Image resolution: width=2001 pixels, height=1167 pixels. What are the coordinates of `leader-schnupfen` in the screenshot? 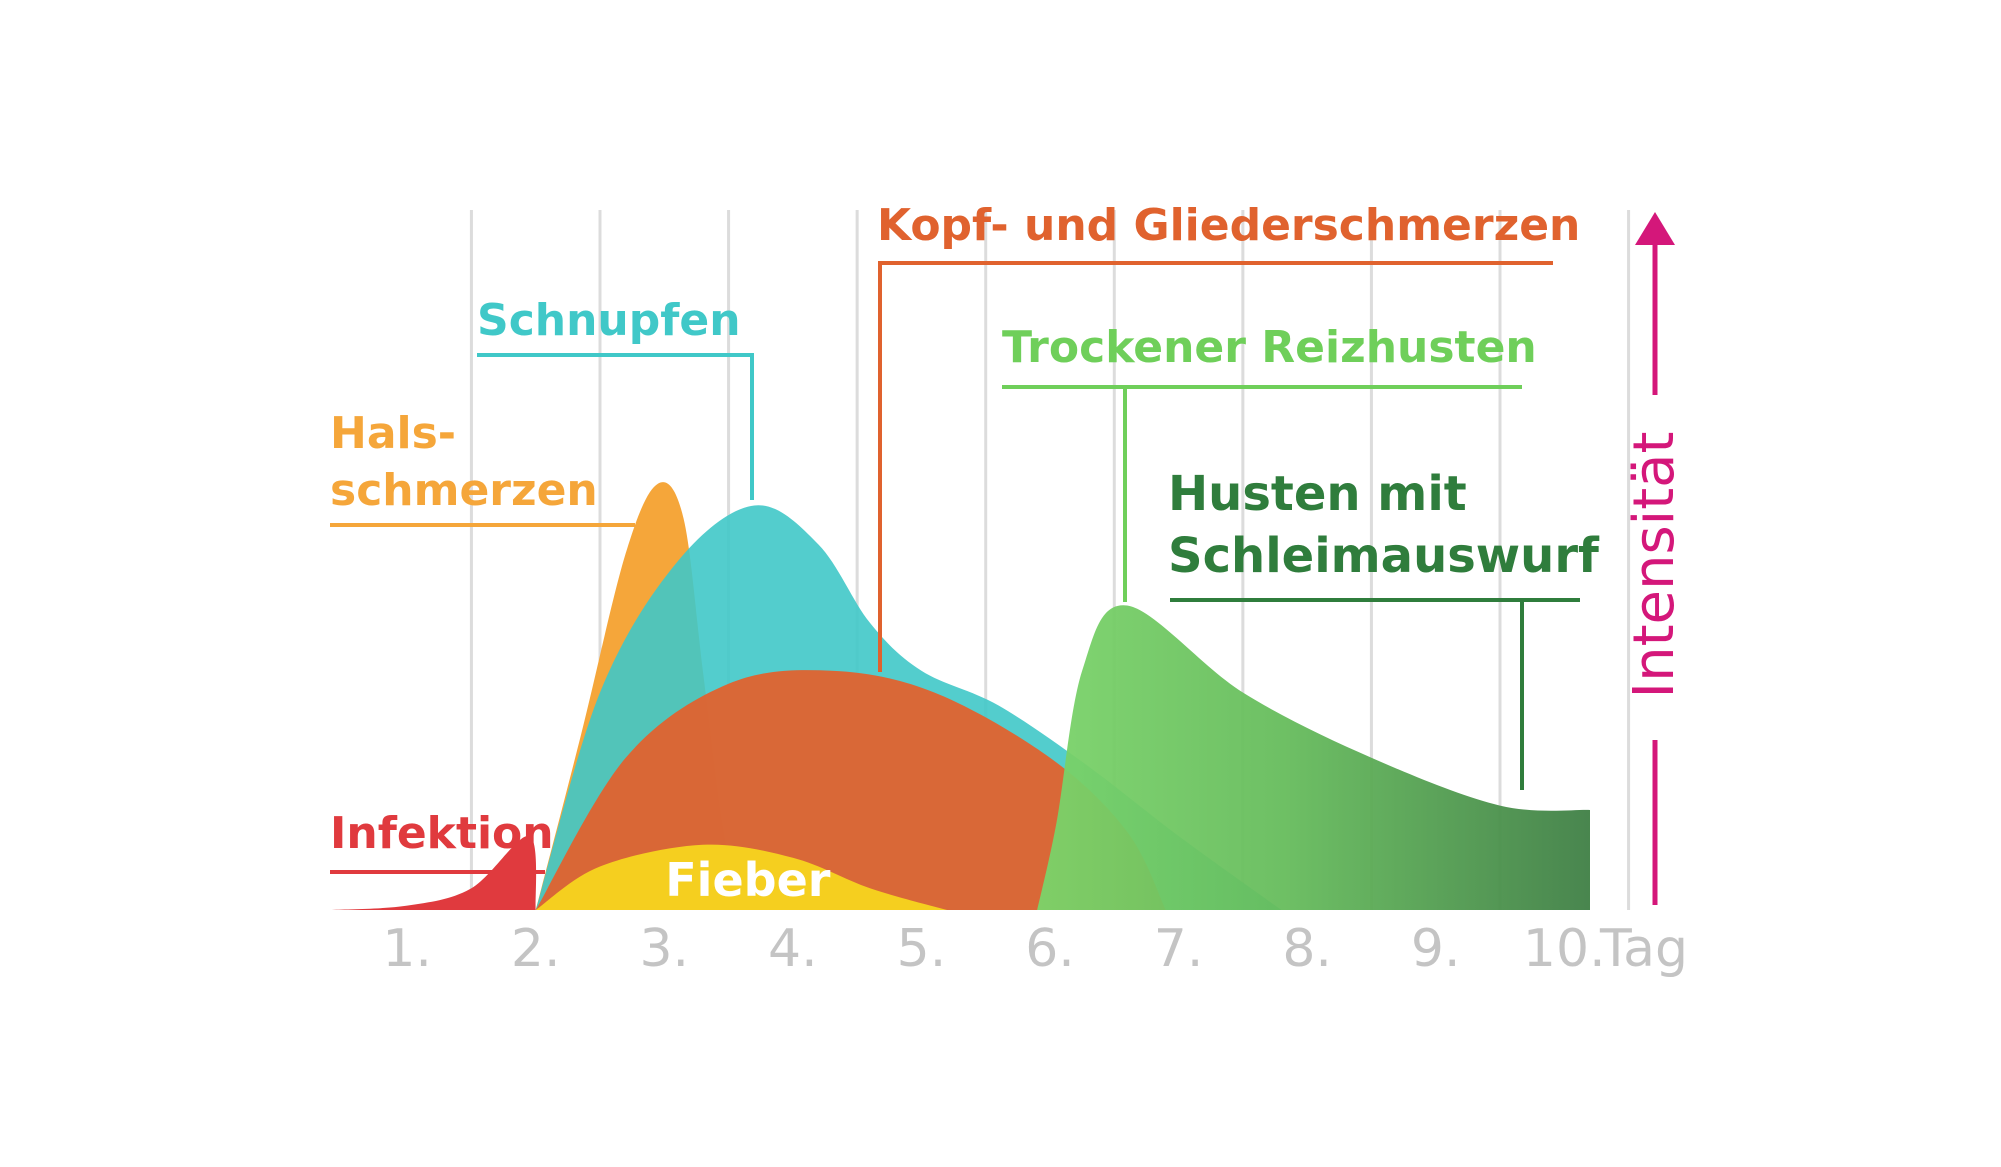 It's located at (615, 426).